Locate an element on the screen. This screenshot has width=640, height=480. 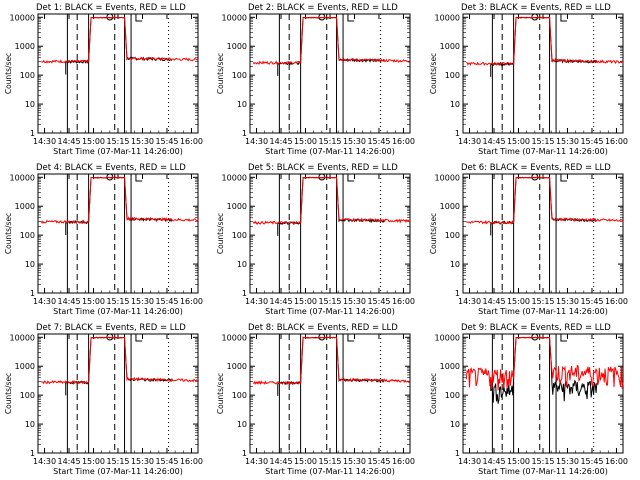
panel-title: Det 2: BLACK = Events, RED = LLD is located at coordinates (323, 8).